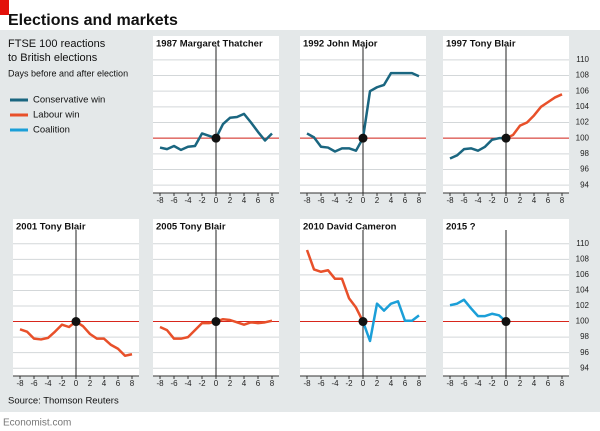  I want to click on page-title: Elections and markets, so click(93, 20).